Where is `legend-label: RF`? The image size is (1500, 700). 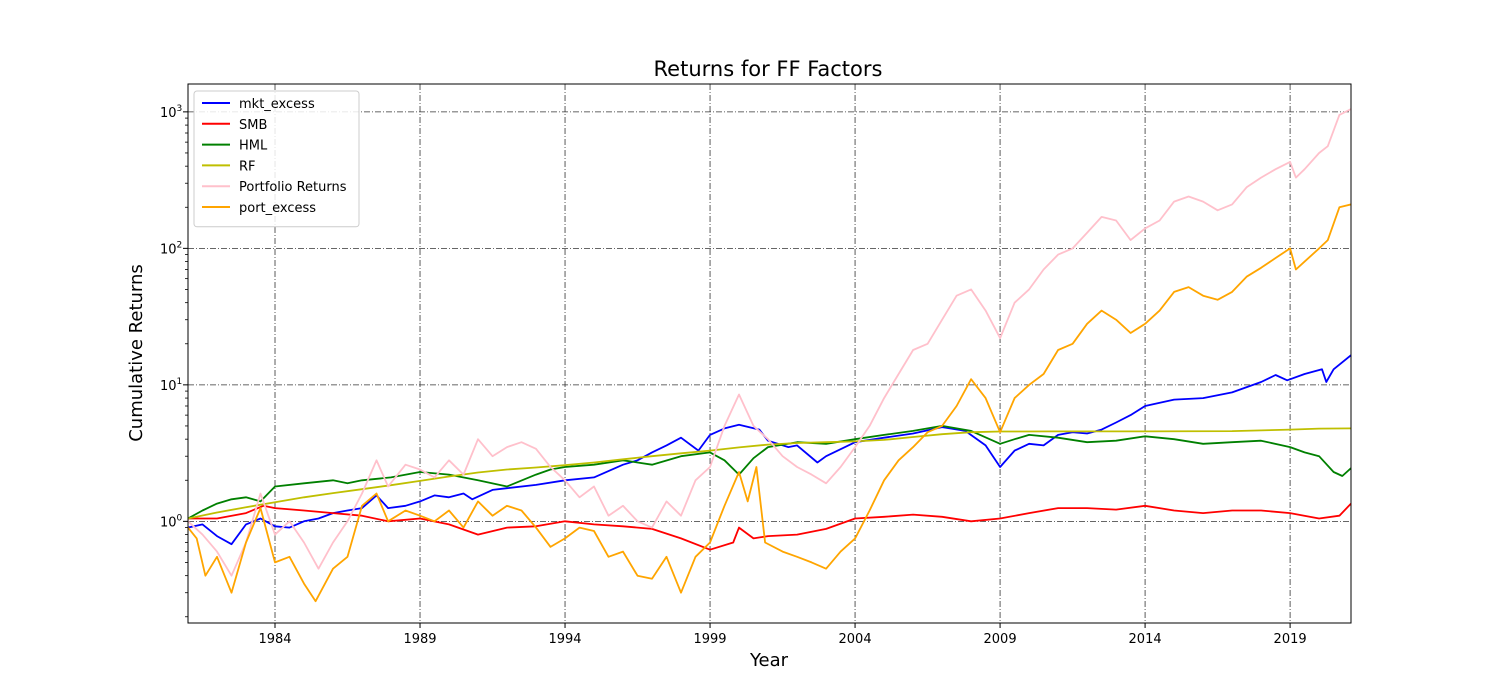 legend-label: RF is located at coordinates (247, 166).